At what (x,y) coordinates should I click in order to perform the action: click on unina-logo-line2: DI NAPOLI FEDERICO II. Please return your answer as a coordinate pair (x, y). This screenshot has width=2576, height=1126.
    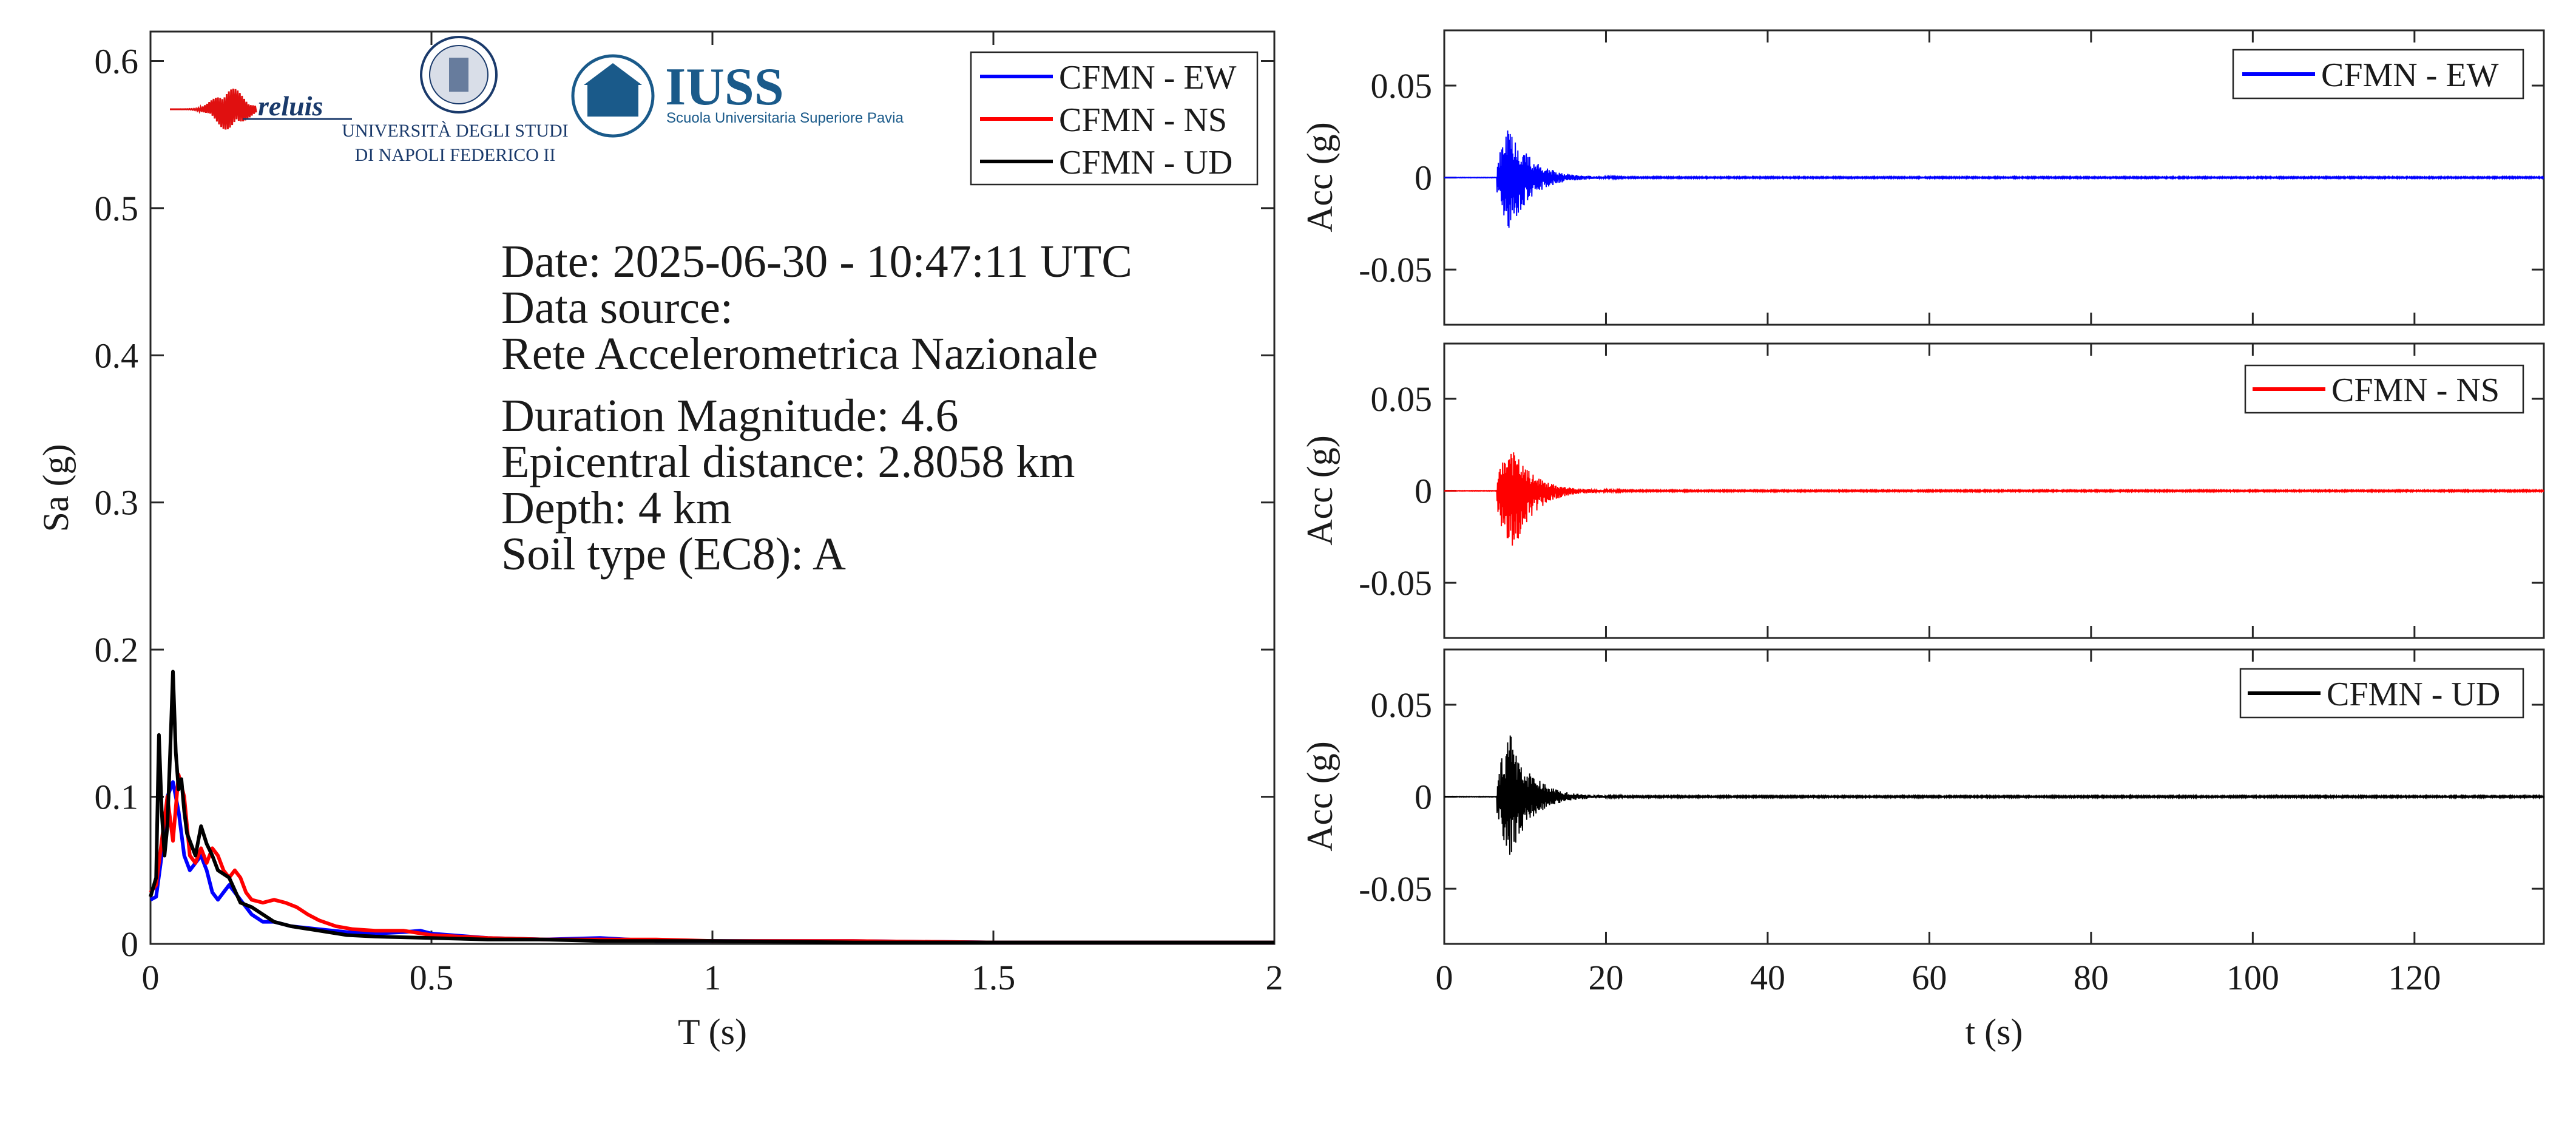
    Looking at the image, I should click on (455, 155).